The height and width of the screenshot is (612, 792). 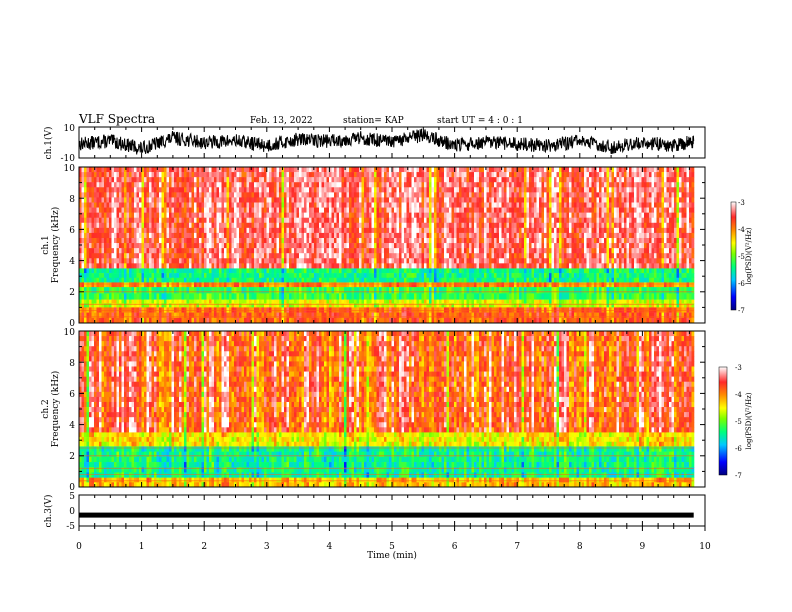 I want to click on ch1-ytick-2: 2, so click(x=72, y=293).